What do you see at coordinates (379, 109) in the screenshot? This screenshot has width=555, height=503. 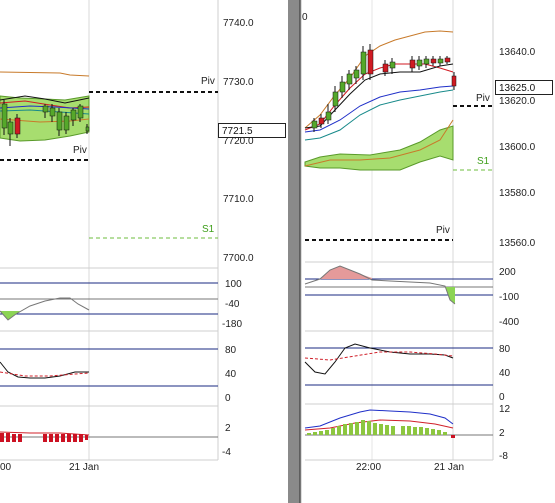 I see `right-ma-blue` at bounding box center [379, 109].